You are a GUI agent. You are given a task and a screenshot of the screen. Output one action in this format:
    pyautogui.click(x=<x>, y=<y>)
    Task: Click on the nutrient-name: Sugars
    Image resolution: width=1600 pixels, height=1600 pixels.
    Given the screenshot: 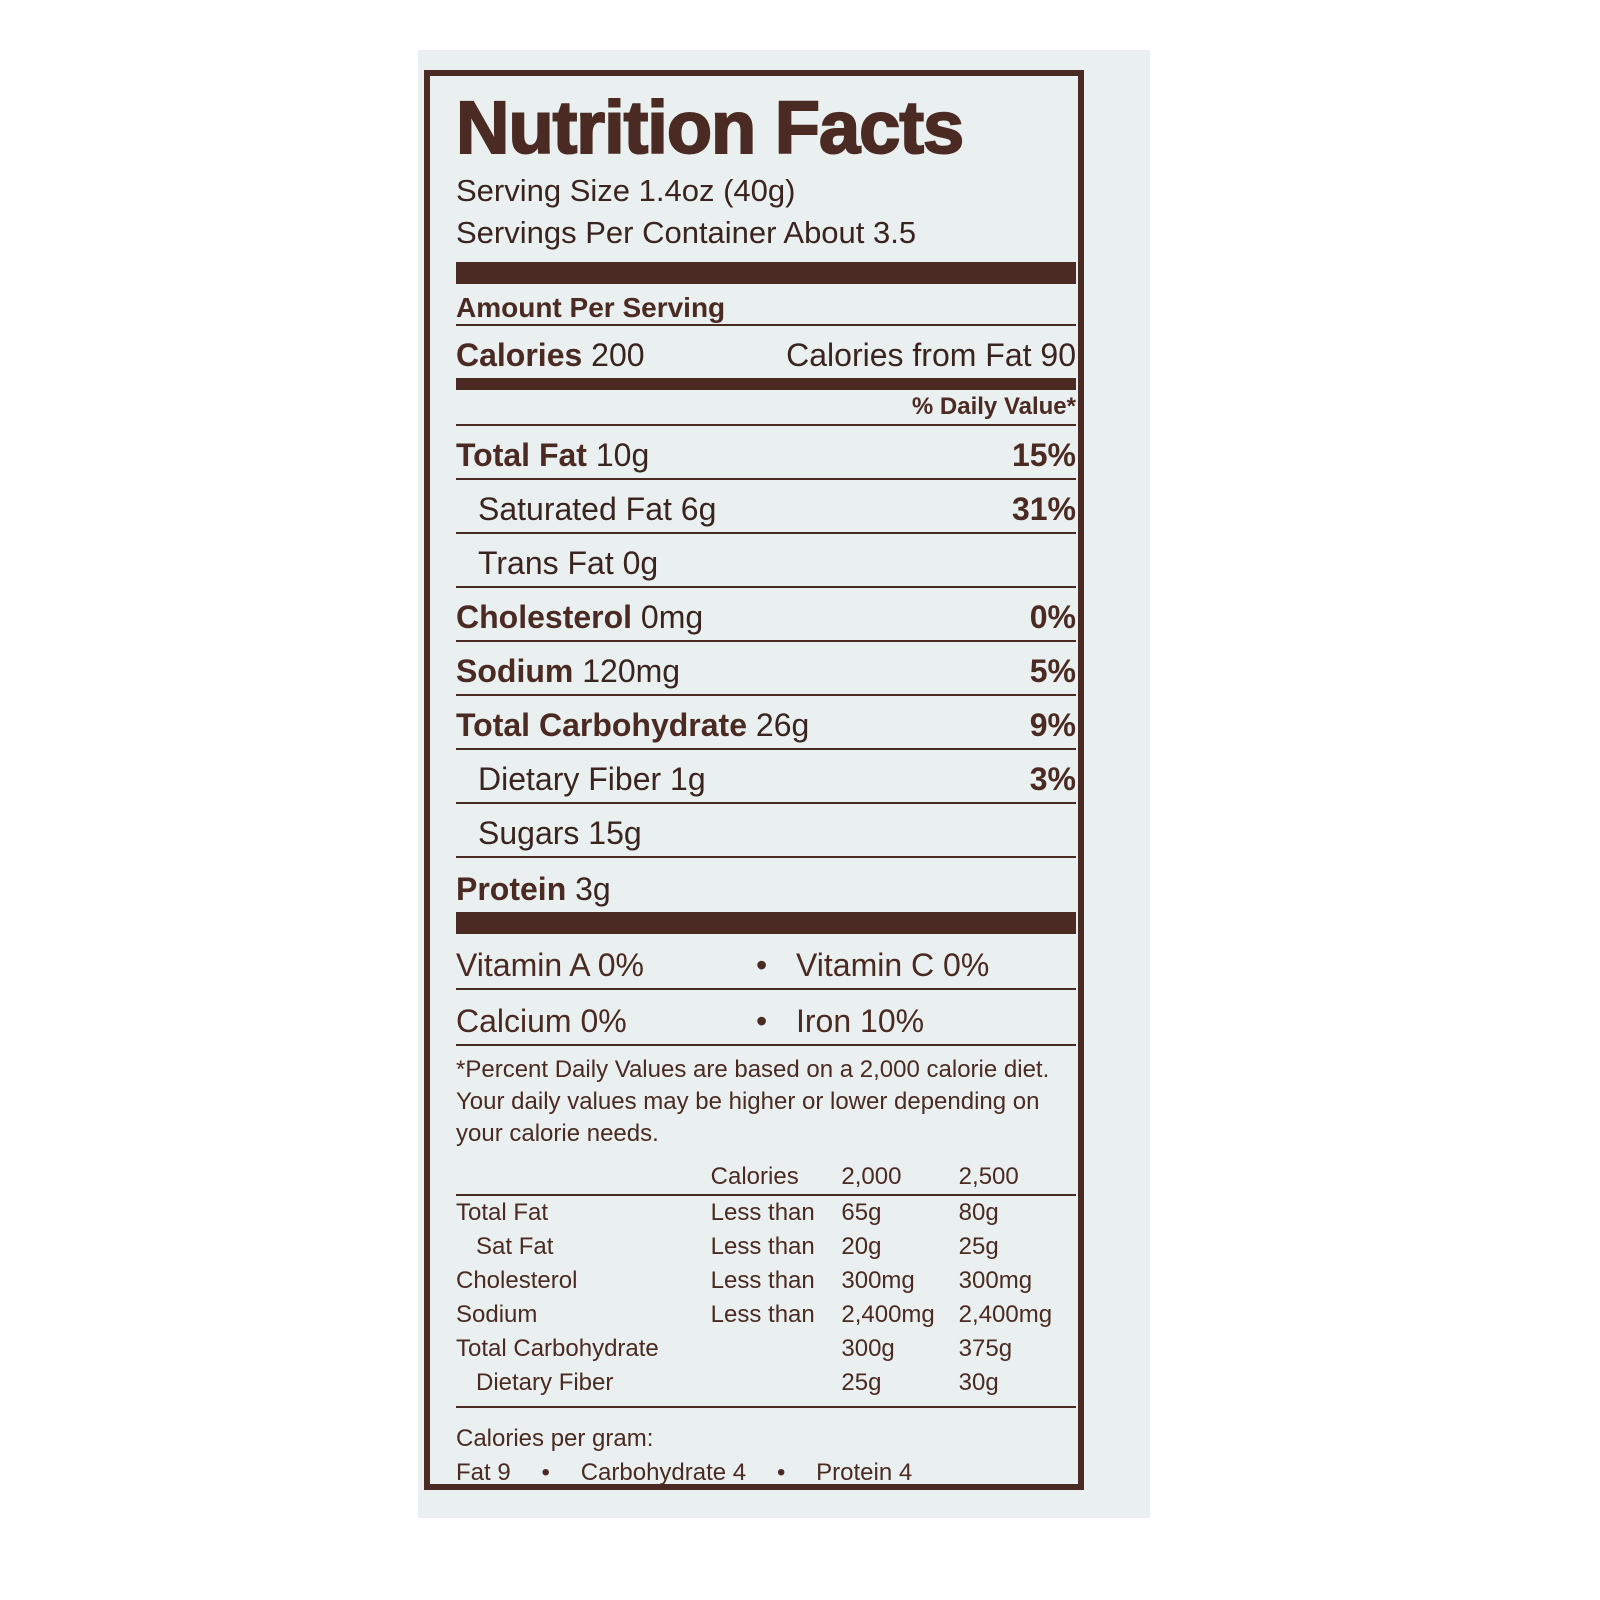 What is the action you would take?
    pyautogui.click(x=529, y=833)
    